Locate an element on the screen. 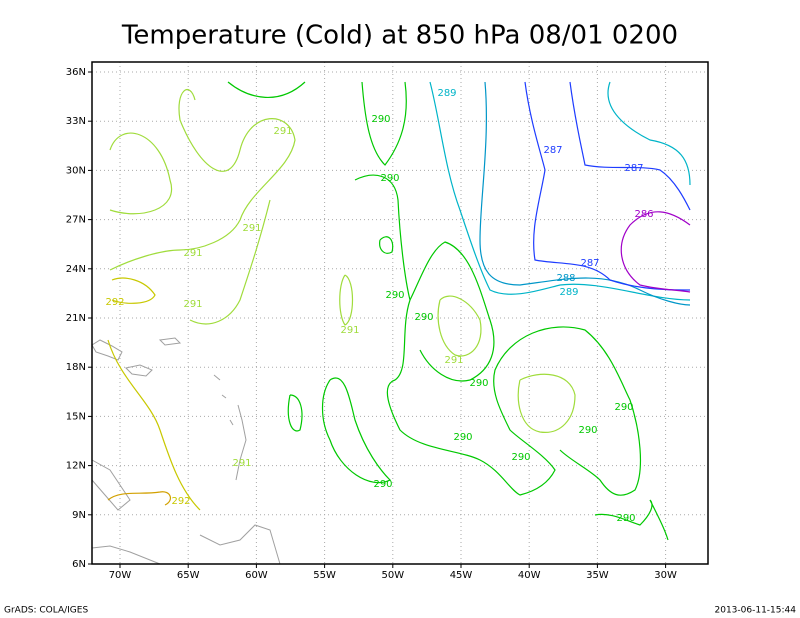 The image size is (800, 618). lon-label: 50W is located at coordinates (392, 575).